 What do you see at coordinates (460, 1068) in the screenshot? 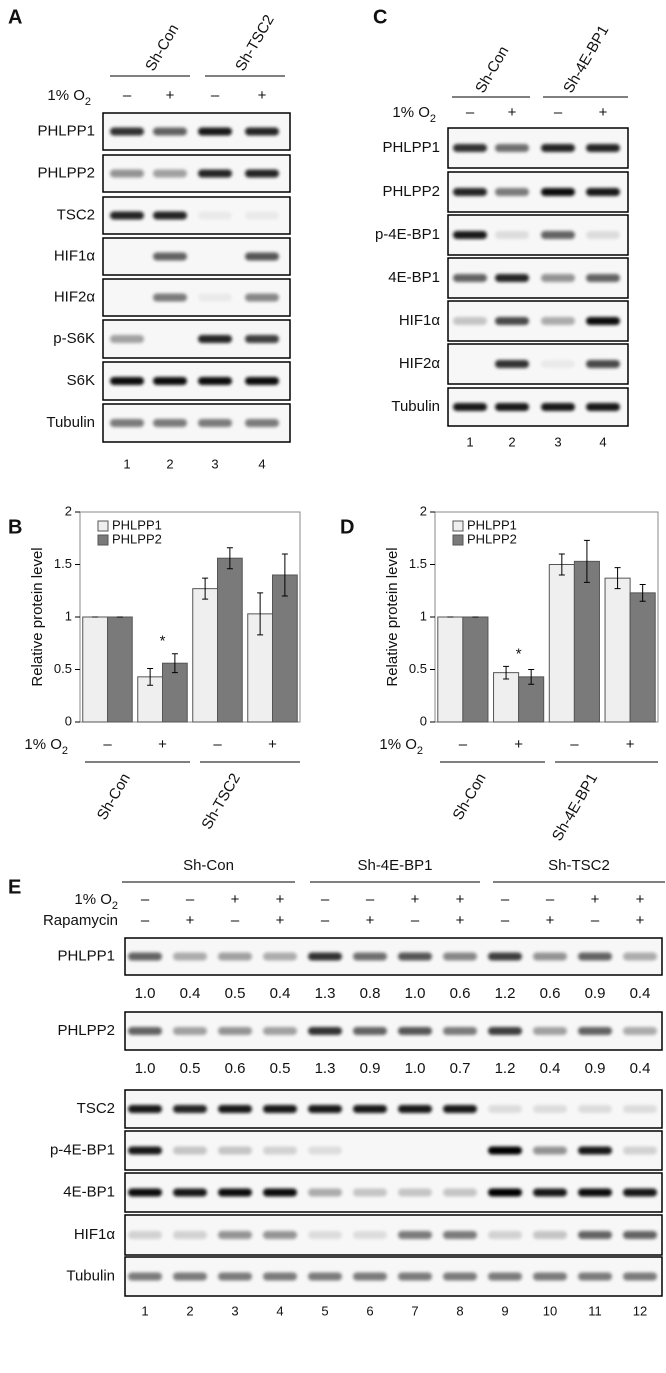
I see `quantification: 0.7` at bounding box center [460, 1068].